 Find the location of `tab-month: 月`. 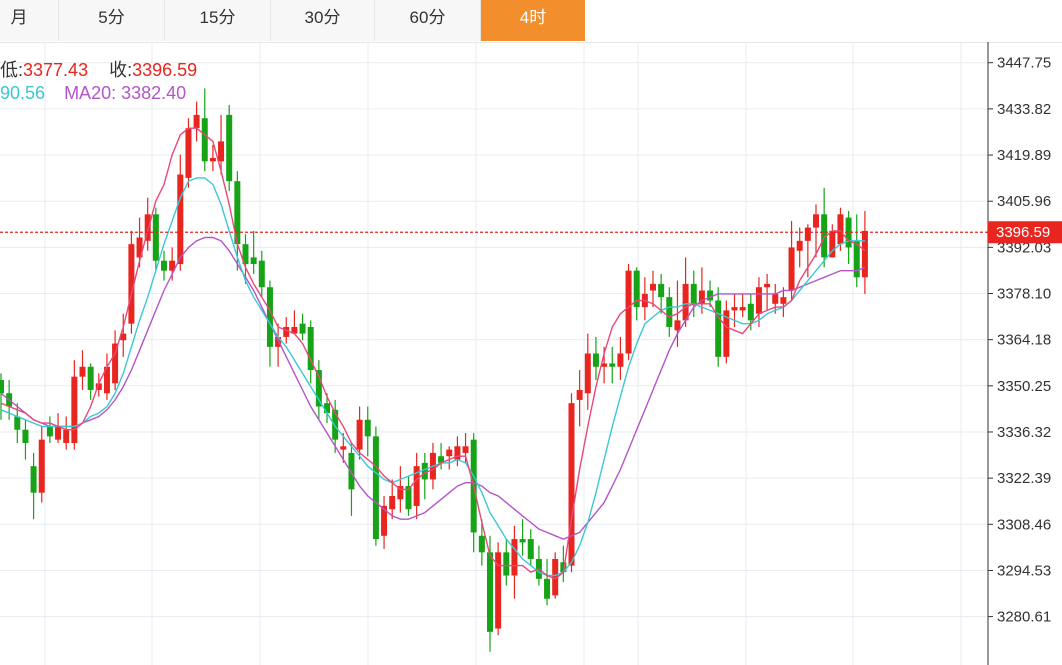

tab-month: 月 is located at coordinates (29, 20).